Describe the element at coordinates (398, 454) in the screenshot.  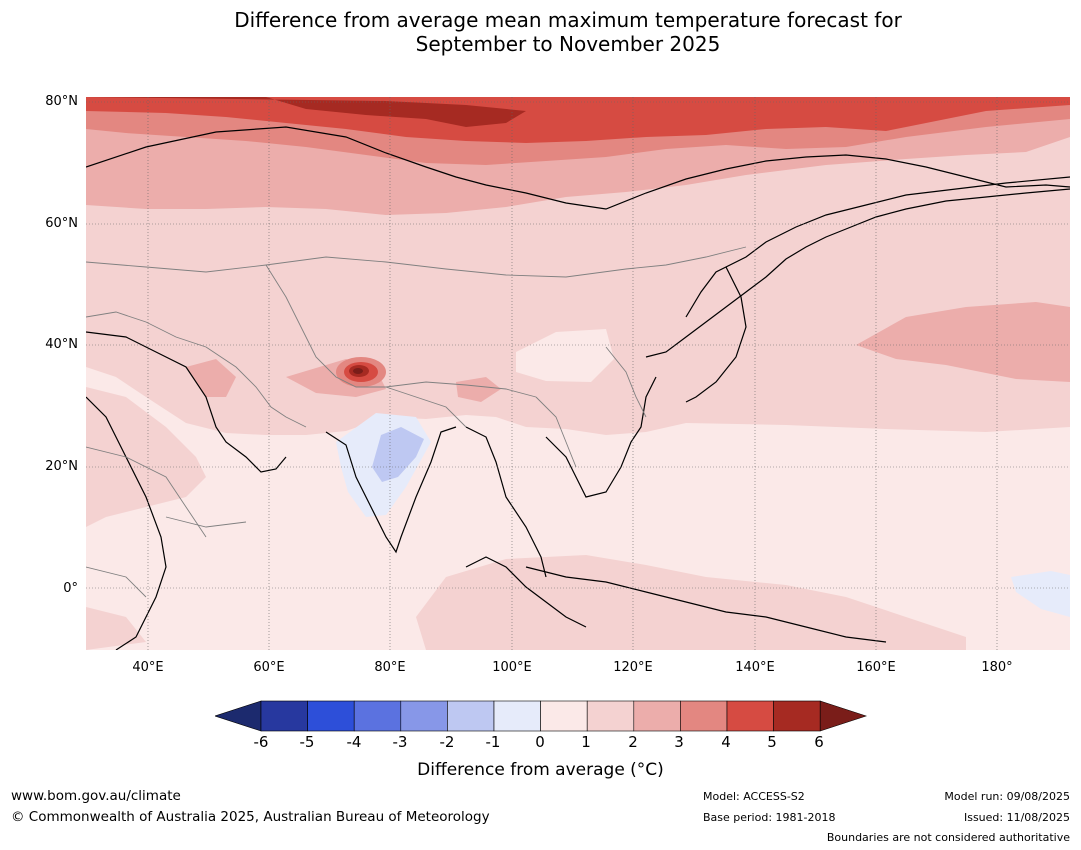
I see `anomaly-minus2-minus1-india` at that location.